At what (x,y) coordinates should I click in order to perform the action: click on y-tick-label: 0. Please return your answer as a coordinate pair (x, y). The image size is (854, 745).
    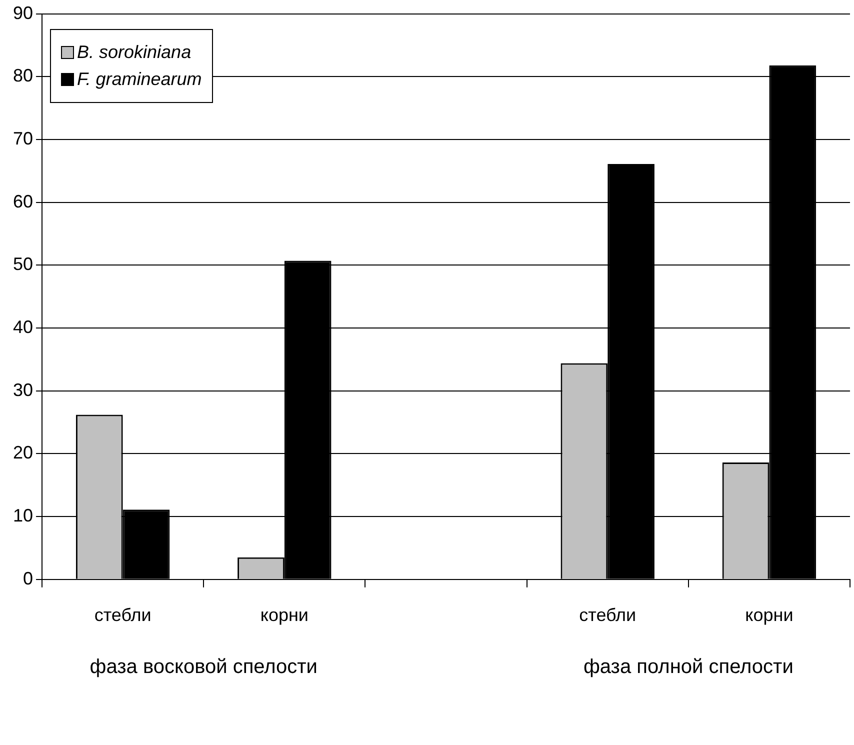
    Looking at the image, I should click on (28, 578).